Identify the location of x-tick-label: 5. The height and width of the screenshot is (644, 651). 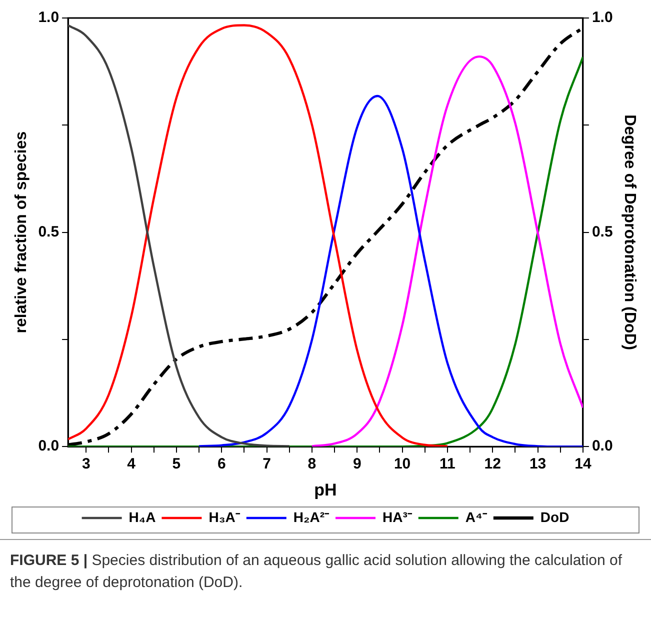
(176, 464).